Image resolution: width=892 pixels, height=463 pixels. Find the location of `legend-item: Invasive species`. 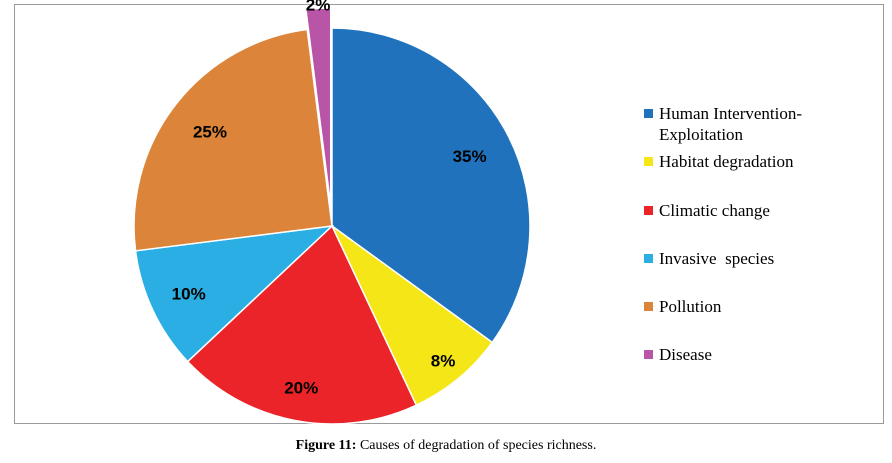

legend-item: Invasive species is located at coordinates (751, 258).